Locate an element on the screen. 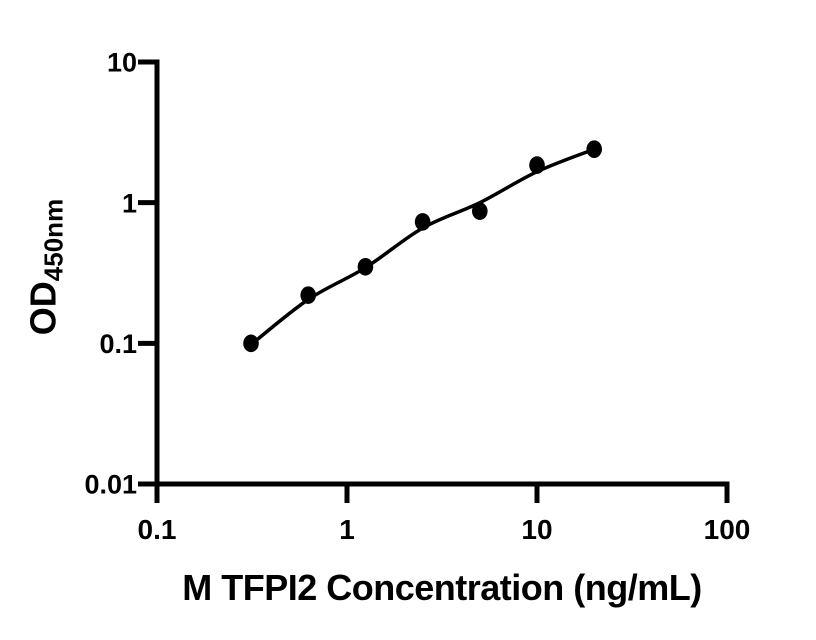 The height and width of the screenshot is (640, 816). y-axis-title-main: OD is located at coordinates (43, 308).